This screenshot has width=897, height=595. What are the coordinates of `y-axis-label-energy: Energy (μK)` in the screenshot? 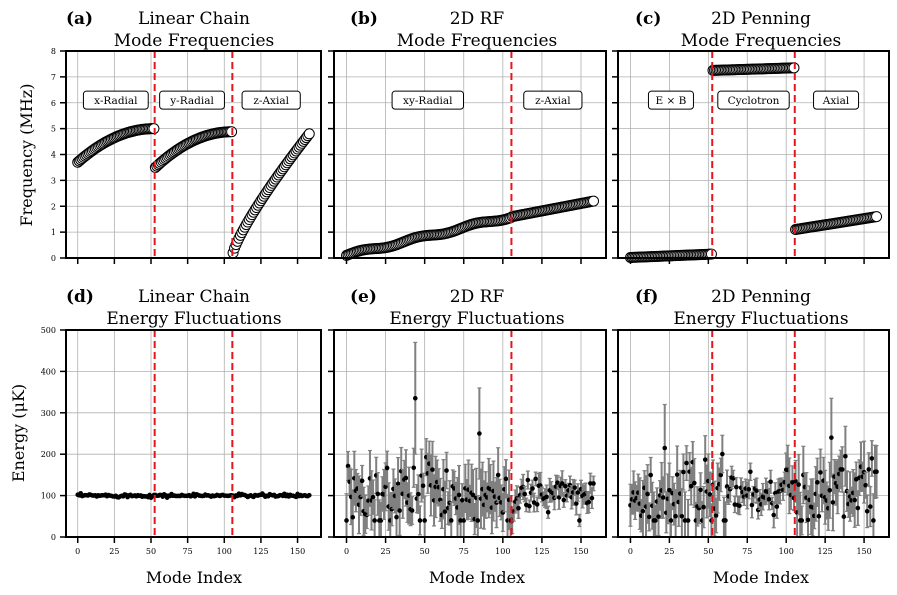 It's located at (18, 433).